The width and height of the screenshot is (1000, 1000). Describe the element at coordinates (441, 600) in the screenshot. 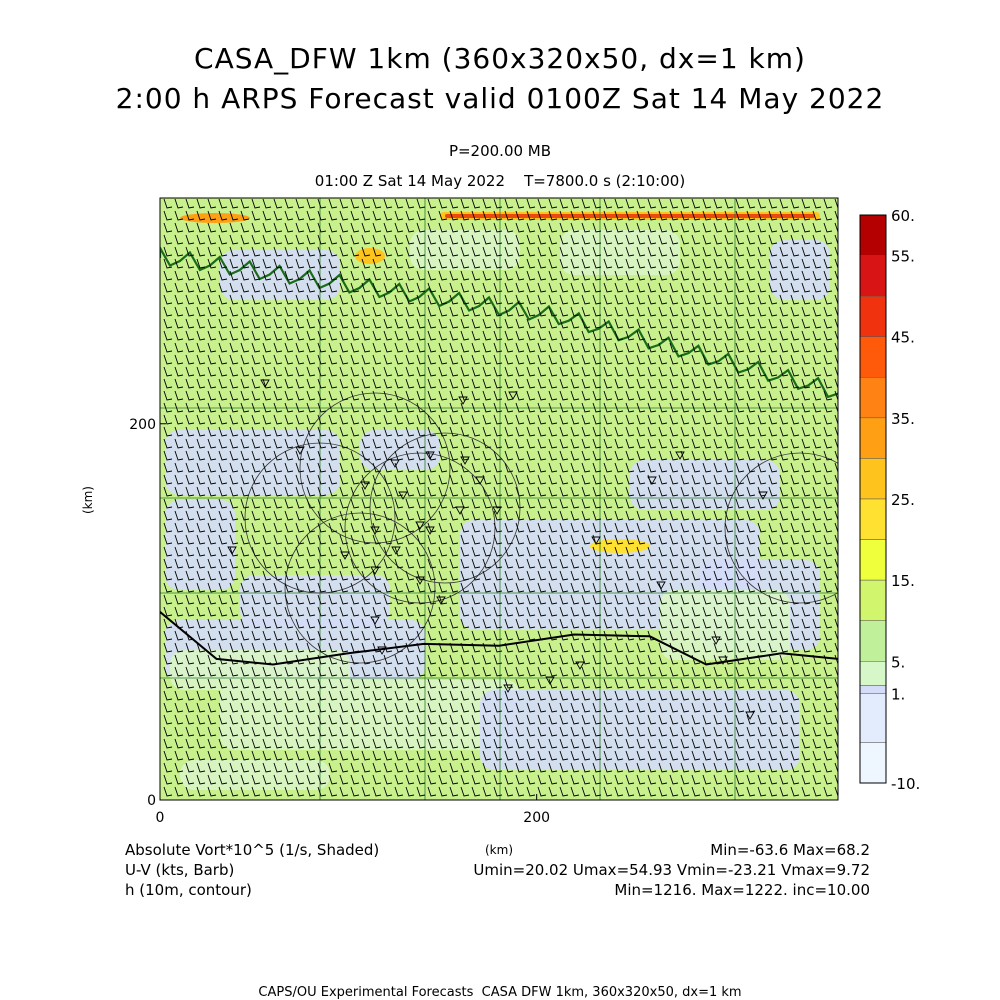

I see `station-marker` at that location.